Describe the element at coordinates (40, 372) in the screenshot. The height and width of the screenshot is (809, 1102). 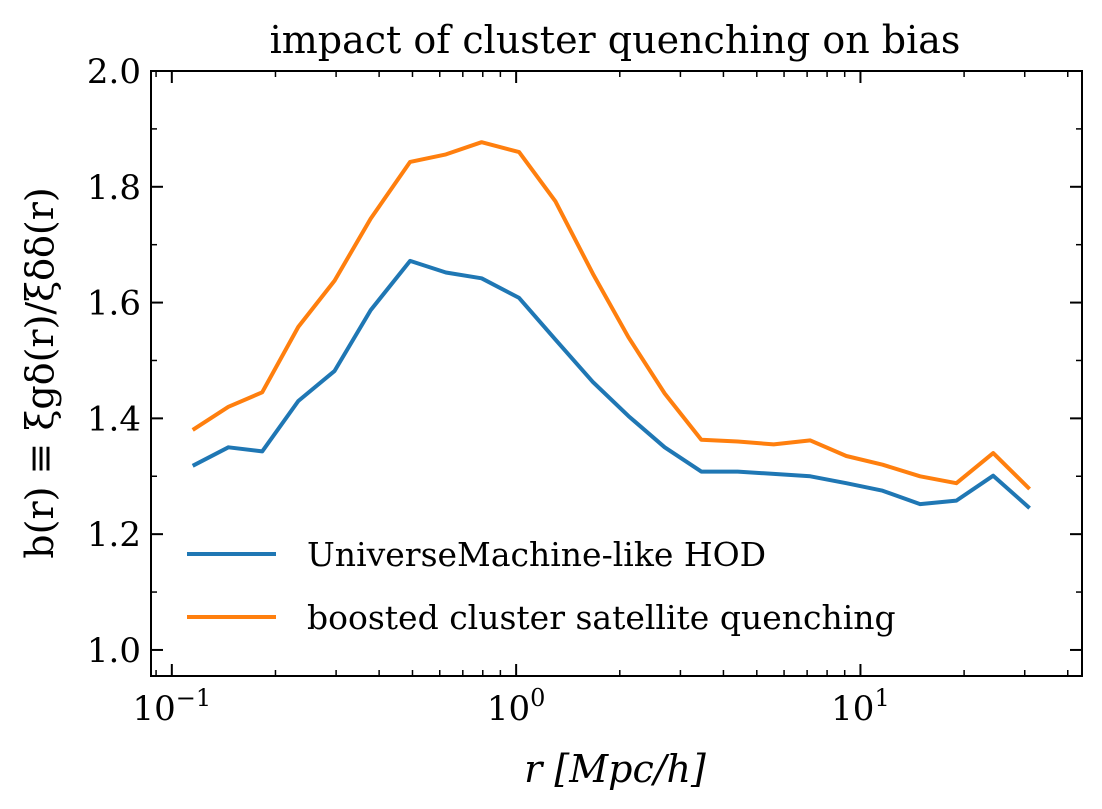
I see `y-axis-label: b(r) ≡ ξgδ(r)/ξδδ(r)` at that location.